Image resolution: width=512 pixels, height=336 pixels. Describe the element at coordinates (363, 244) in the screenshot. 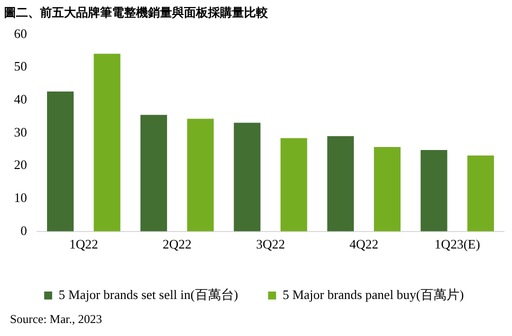

I see `x-tick-label: 4Q22` at that location.